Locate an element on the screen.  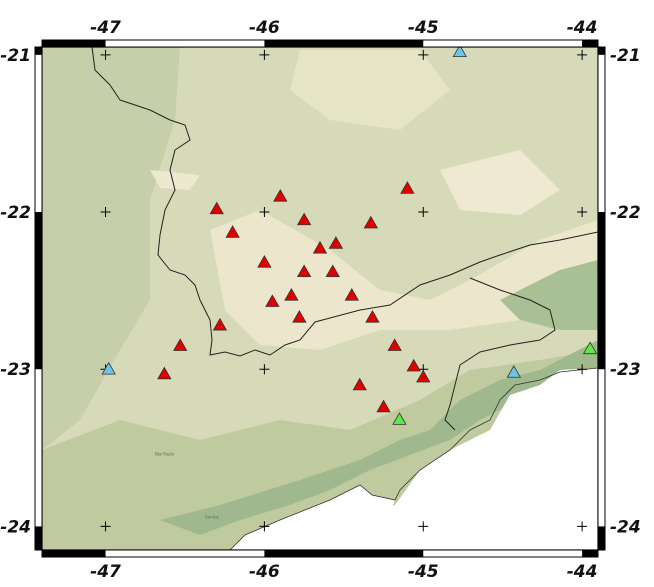
x-tick-label-bottom: -45 is located at coordinates (423, 572).